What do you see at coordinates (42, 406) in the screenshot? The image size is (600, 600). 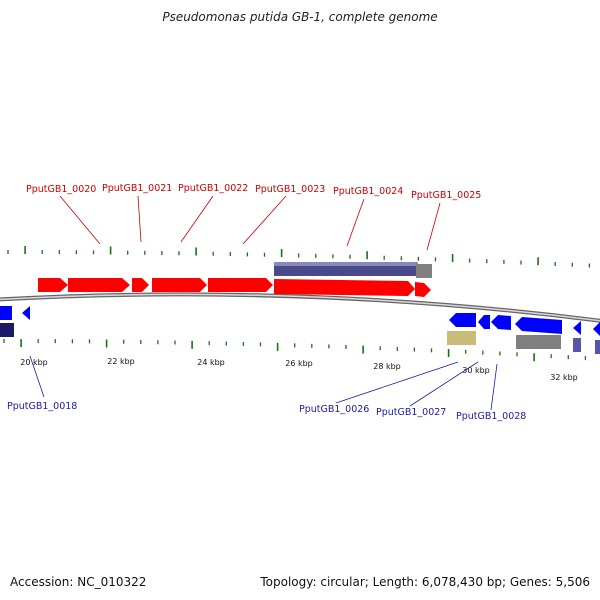 I see `label-PputGB1_0018: PputGB1_0018` at bounding box center [42, 406].